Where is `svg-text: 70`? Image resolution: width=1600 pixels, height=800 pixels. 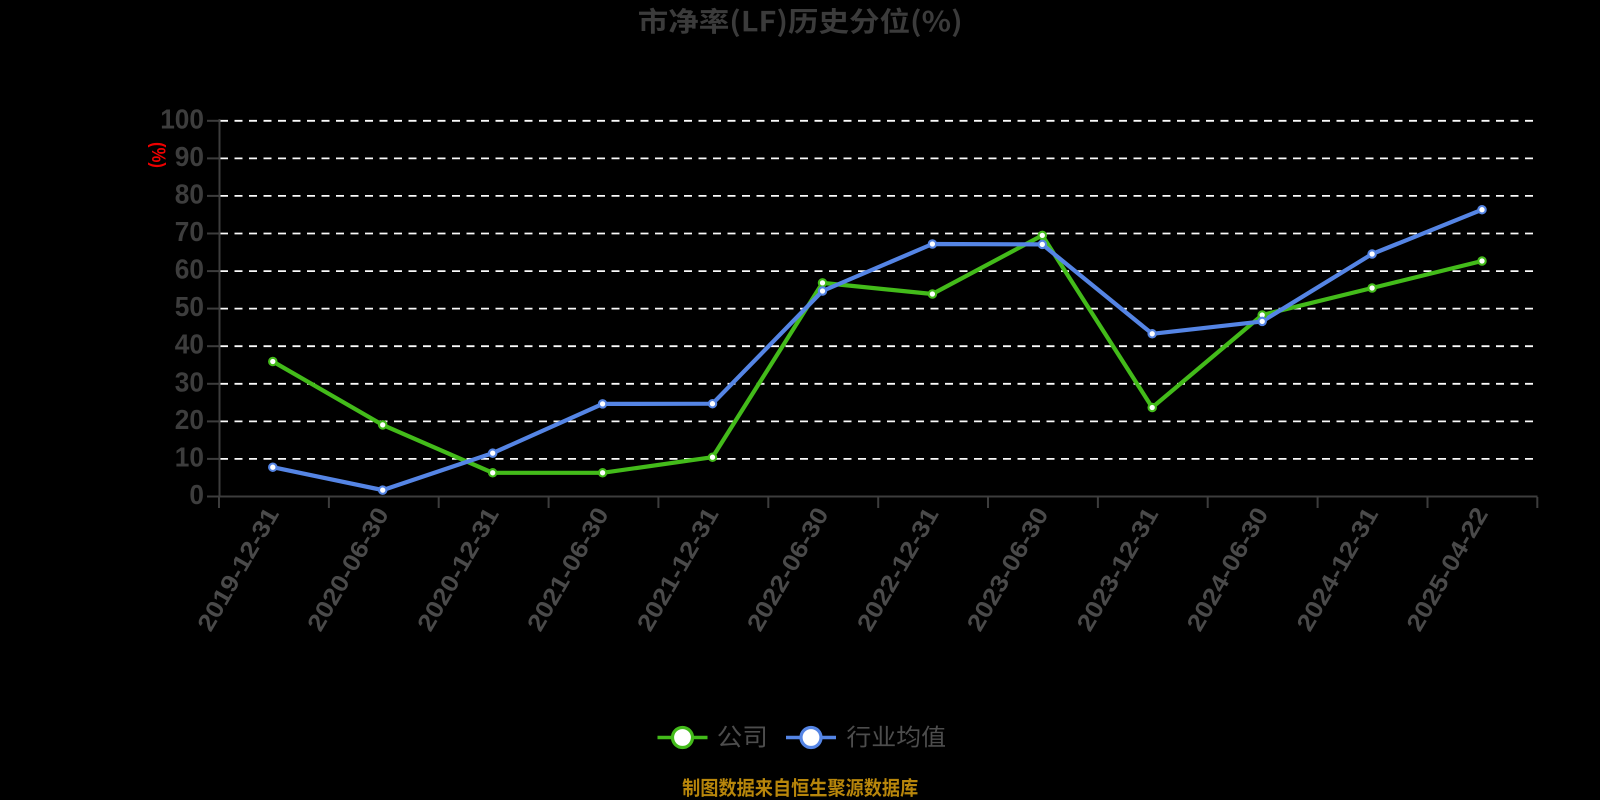 svg-text: 70 is located at coordinates (189, 231).